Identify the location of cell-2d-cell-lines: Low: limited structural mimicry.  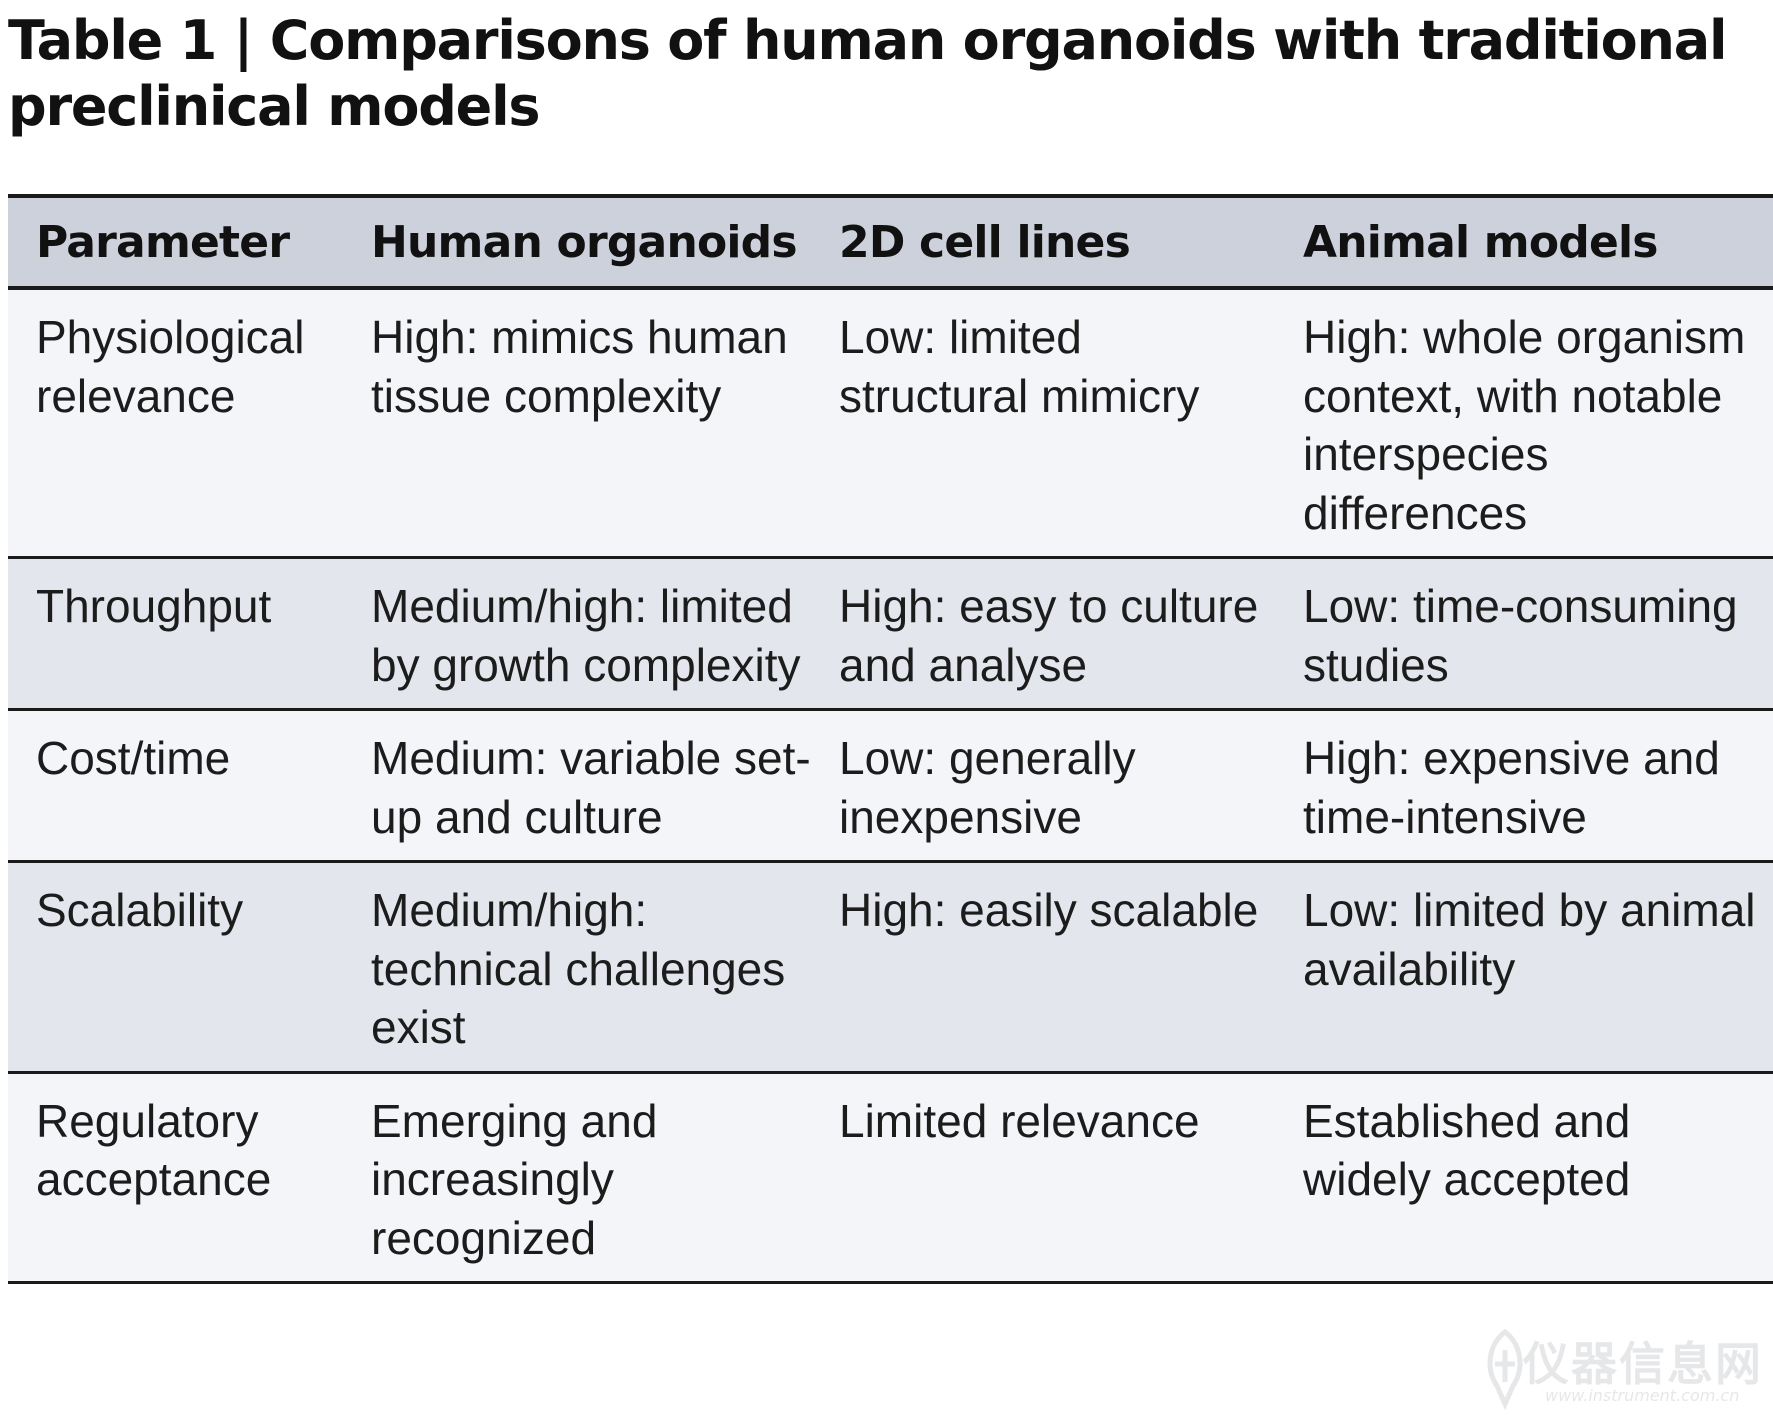
(1061, 423).